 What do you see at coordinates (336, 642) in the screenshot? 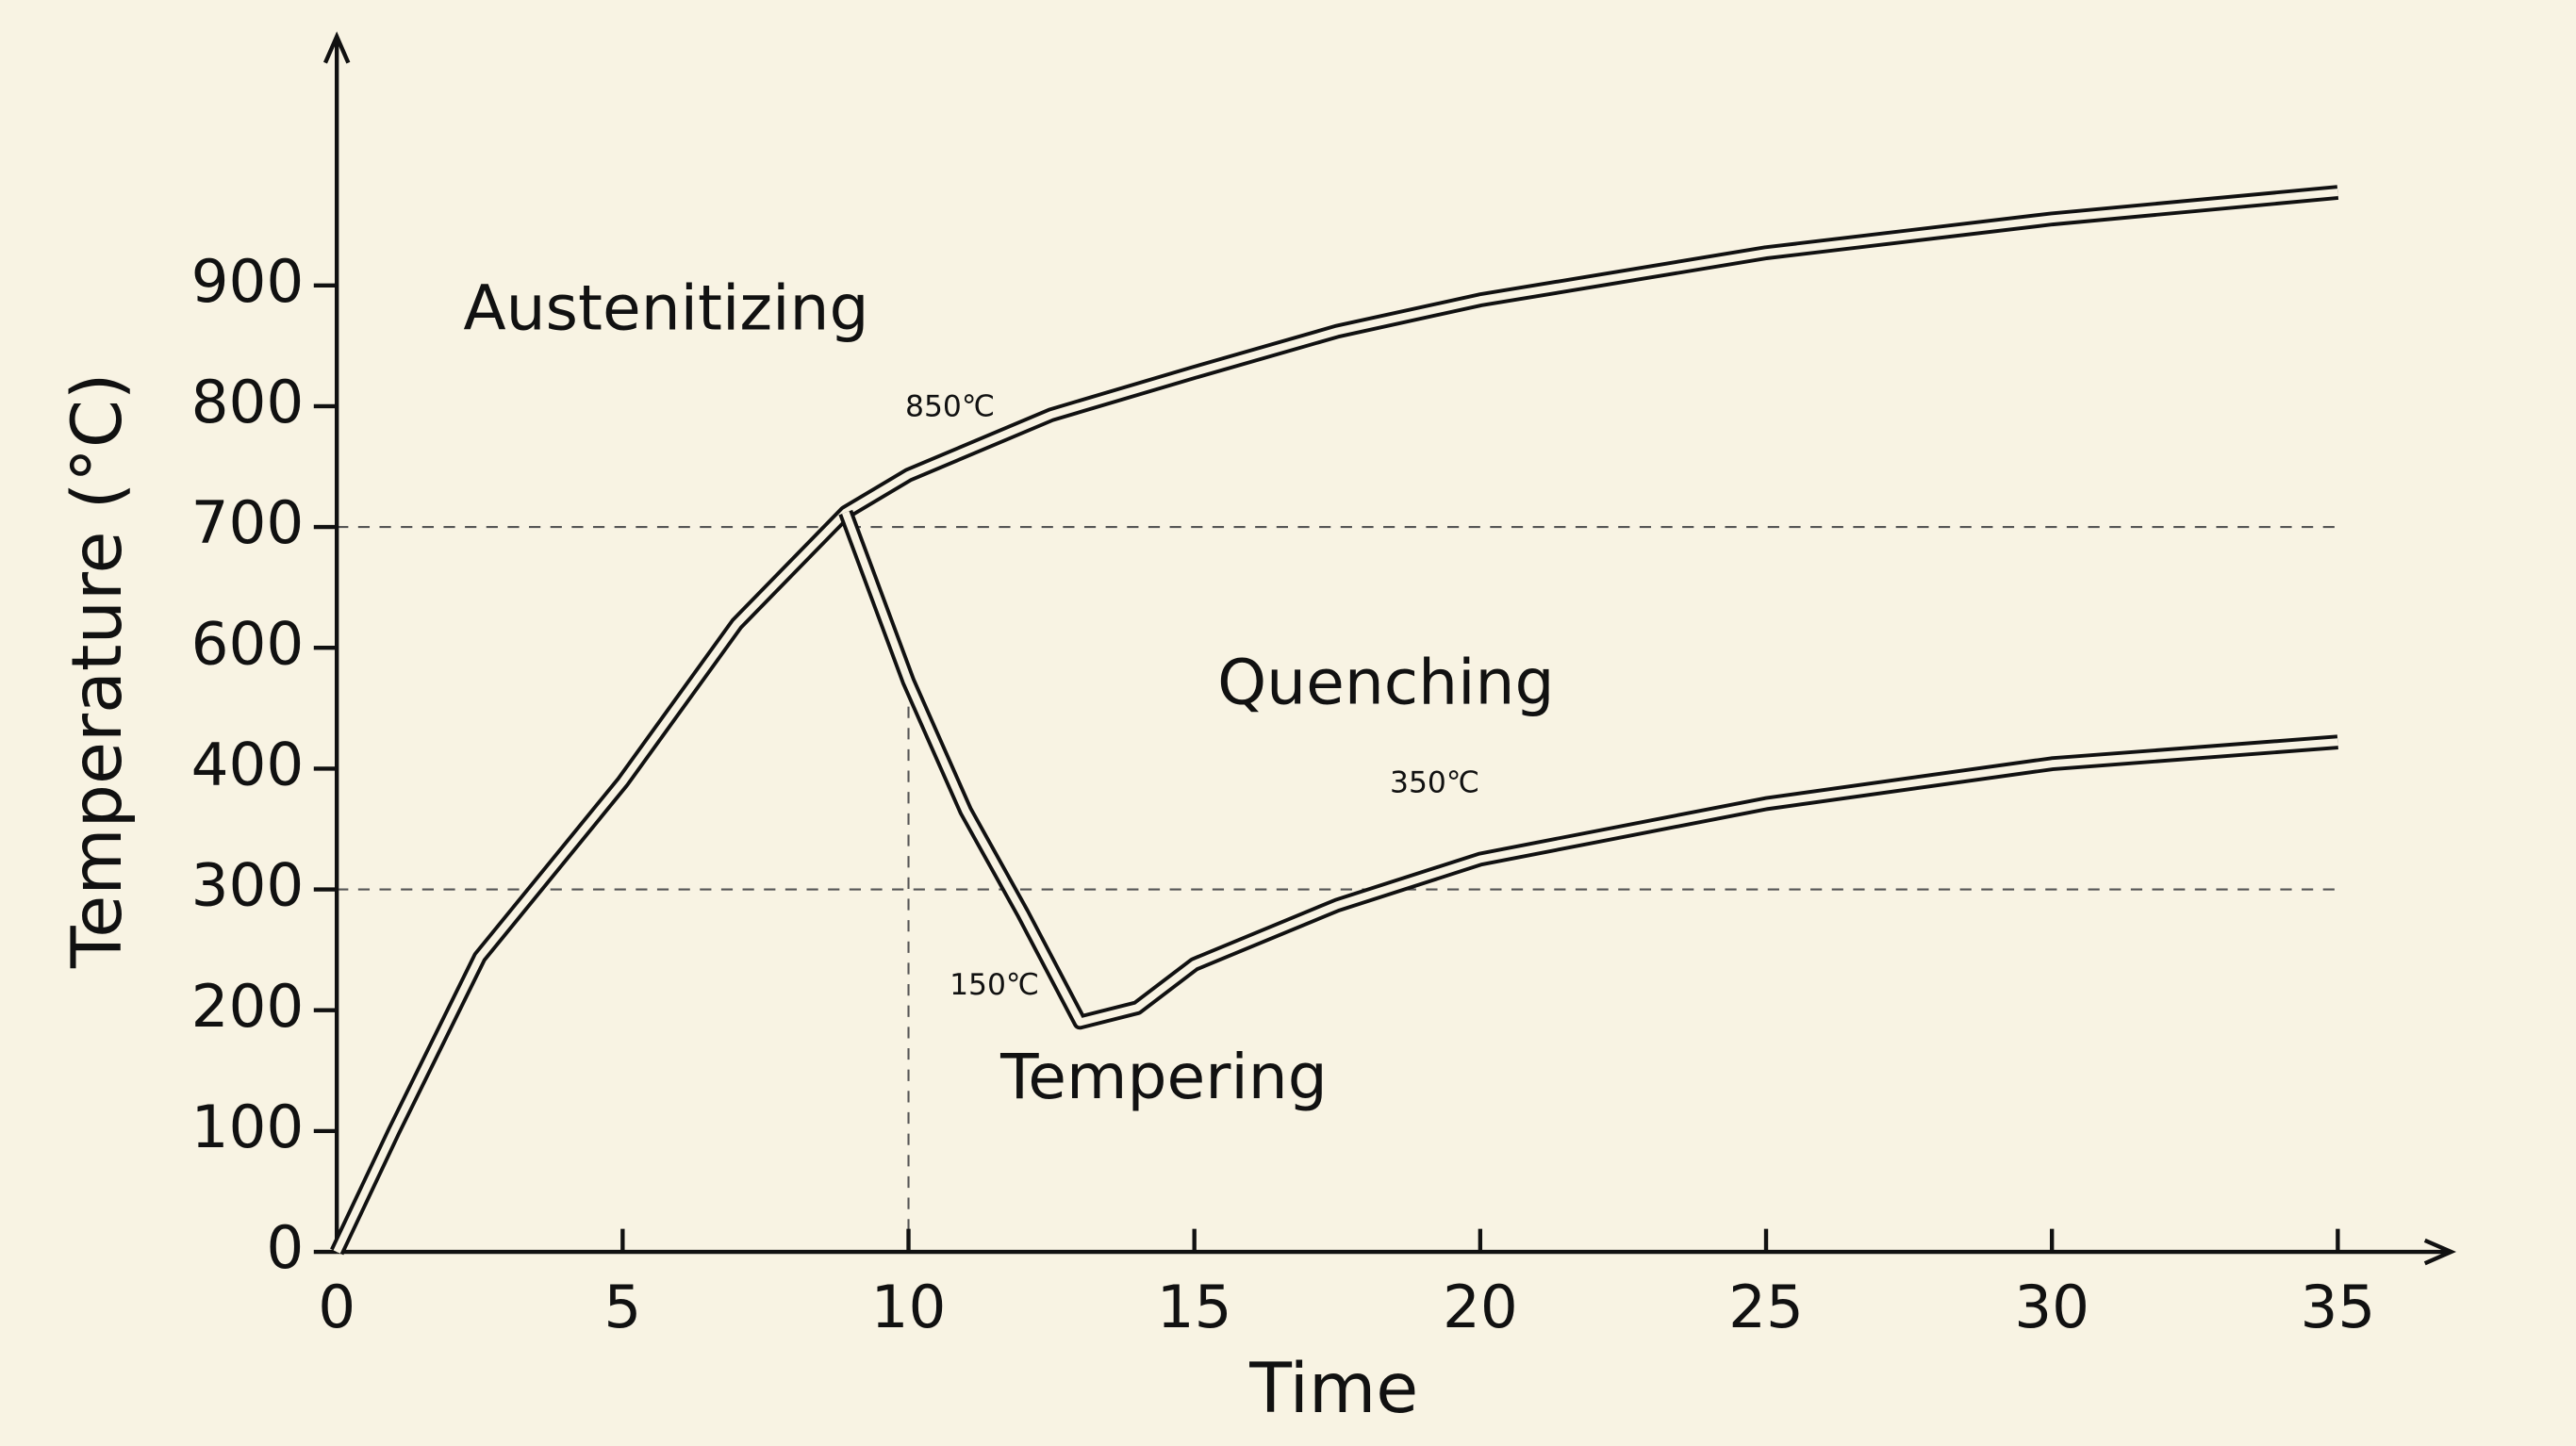
I see `y-axis` at bounding box center [336, 642].